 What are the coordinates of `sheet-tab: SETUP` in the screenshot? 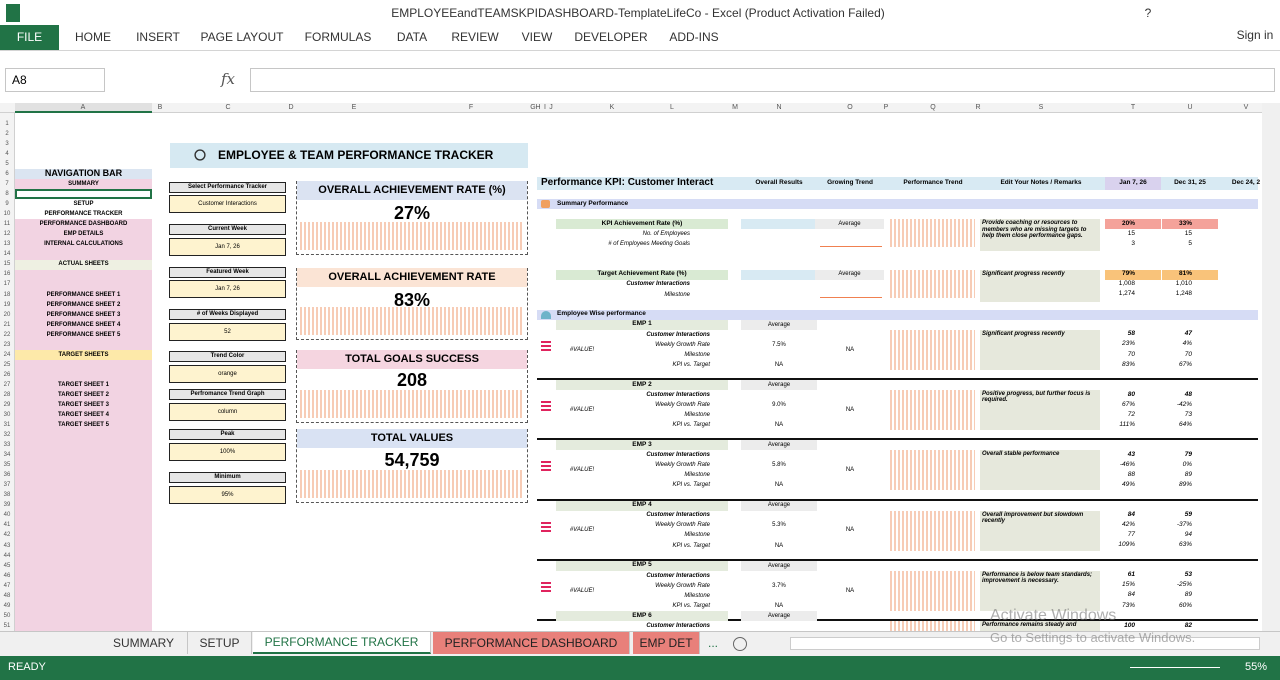 It's located at (220, 643).